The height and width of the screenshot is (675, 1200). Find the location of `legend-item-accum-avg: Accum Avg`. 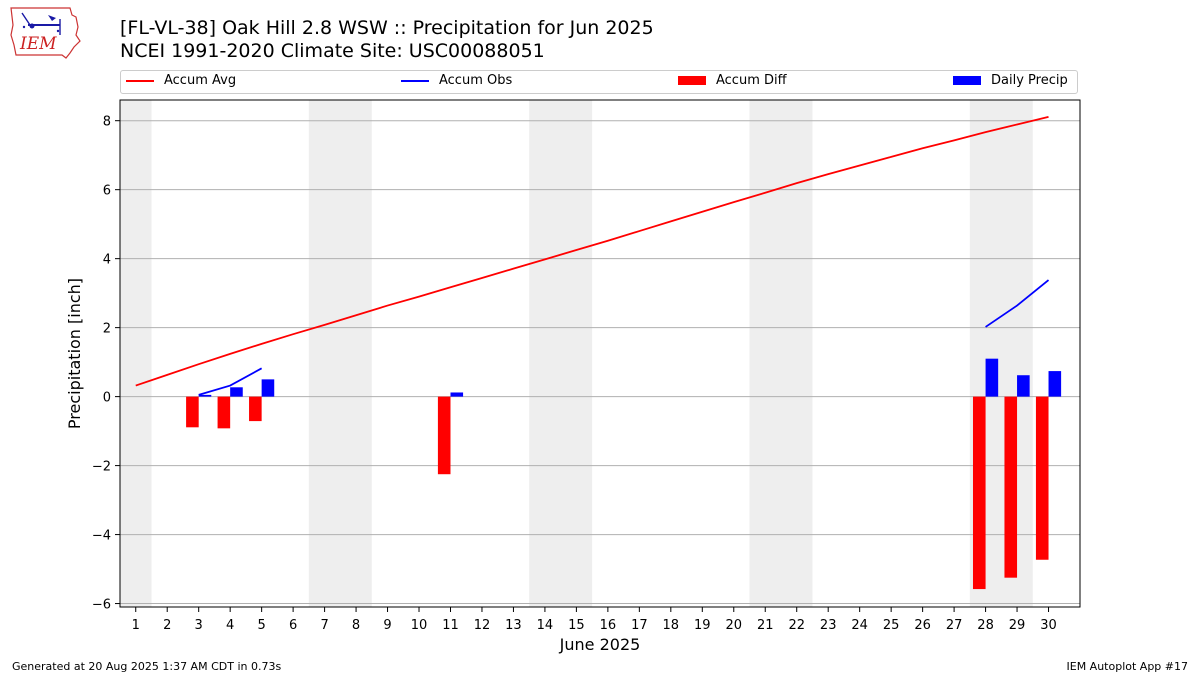

legend-item-accum-avg: Accum Avg is located at coordinates (181, 80).